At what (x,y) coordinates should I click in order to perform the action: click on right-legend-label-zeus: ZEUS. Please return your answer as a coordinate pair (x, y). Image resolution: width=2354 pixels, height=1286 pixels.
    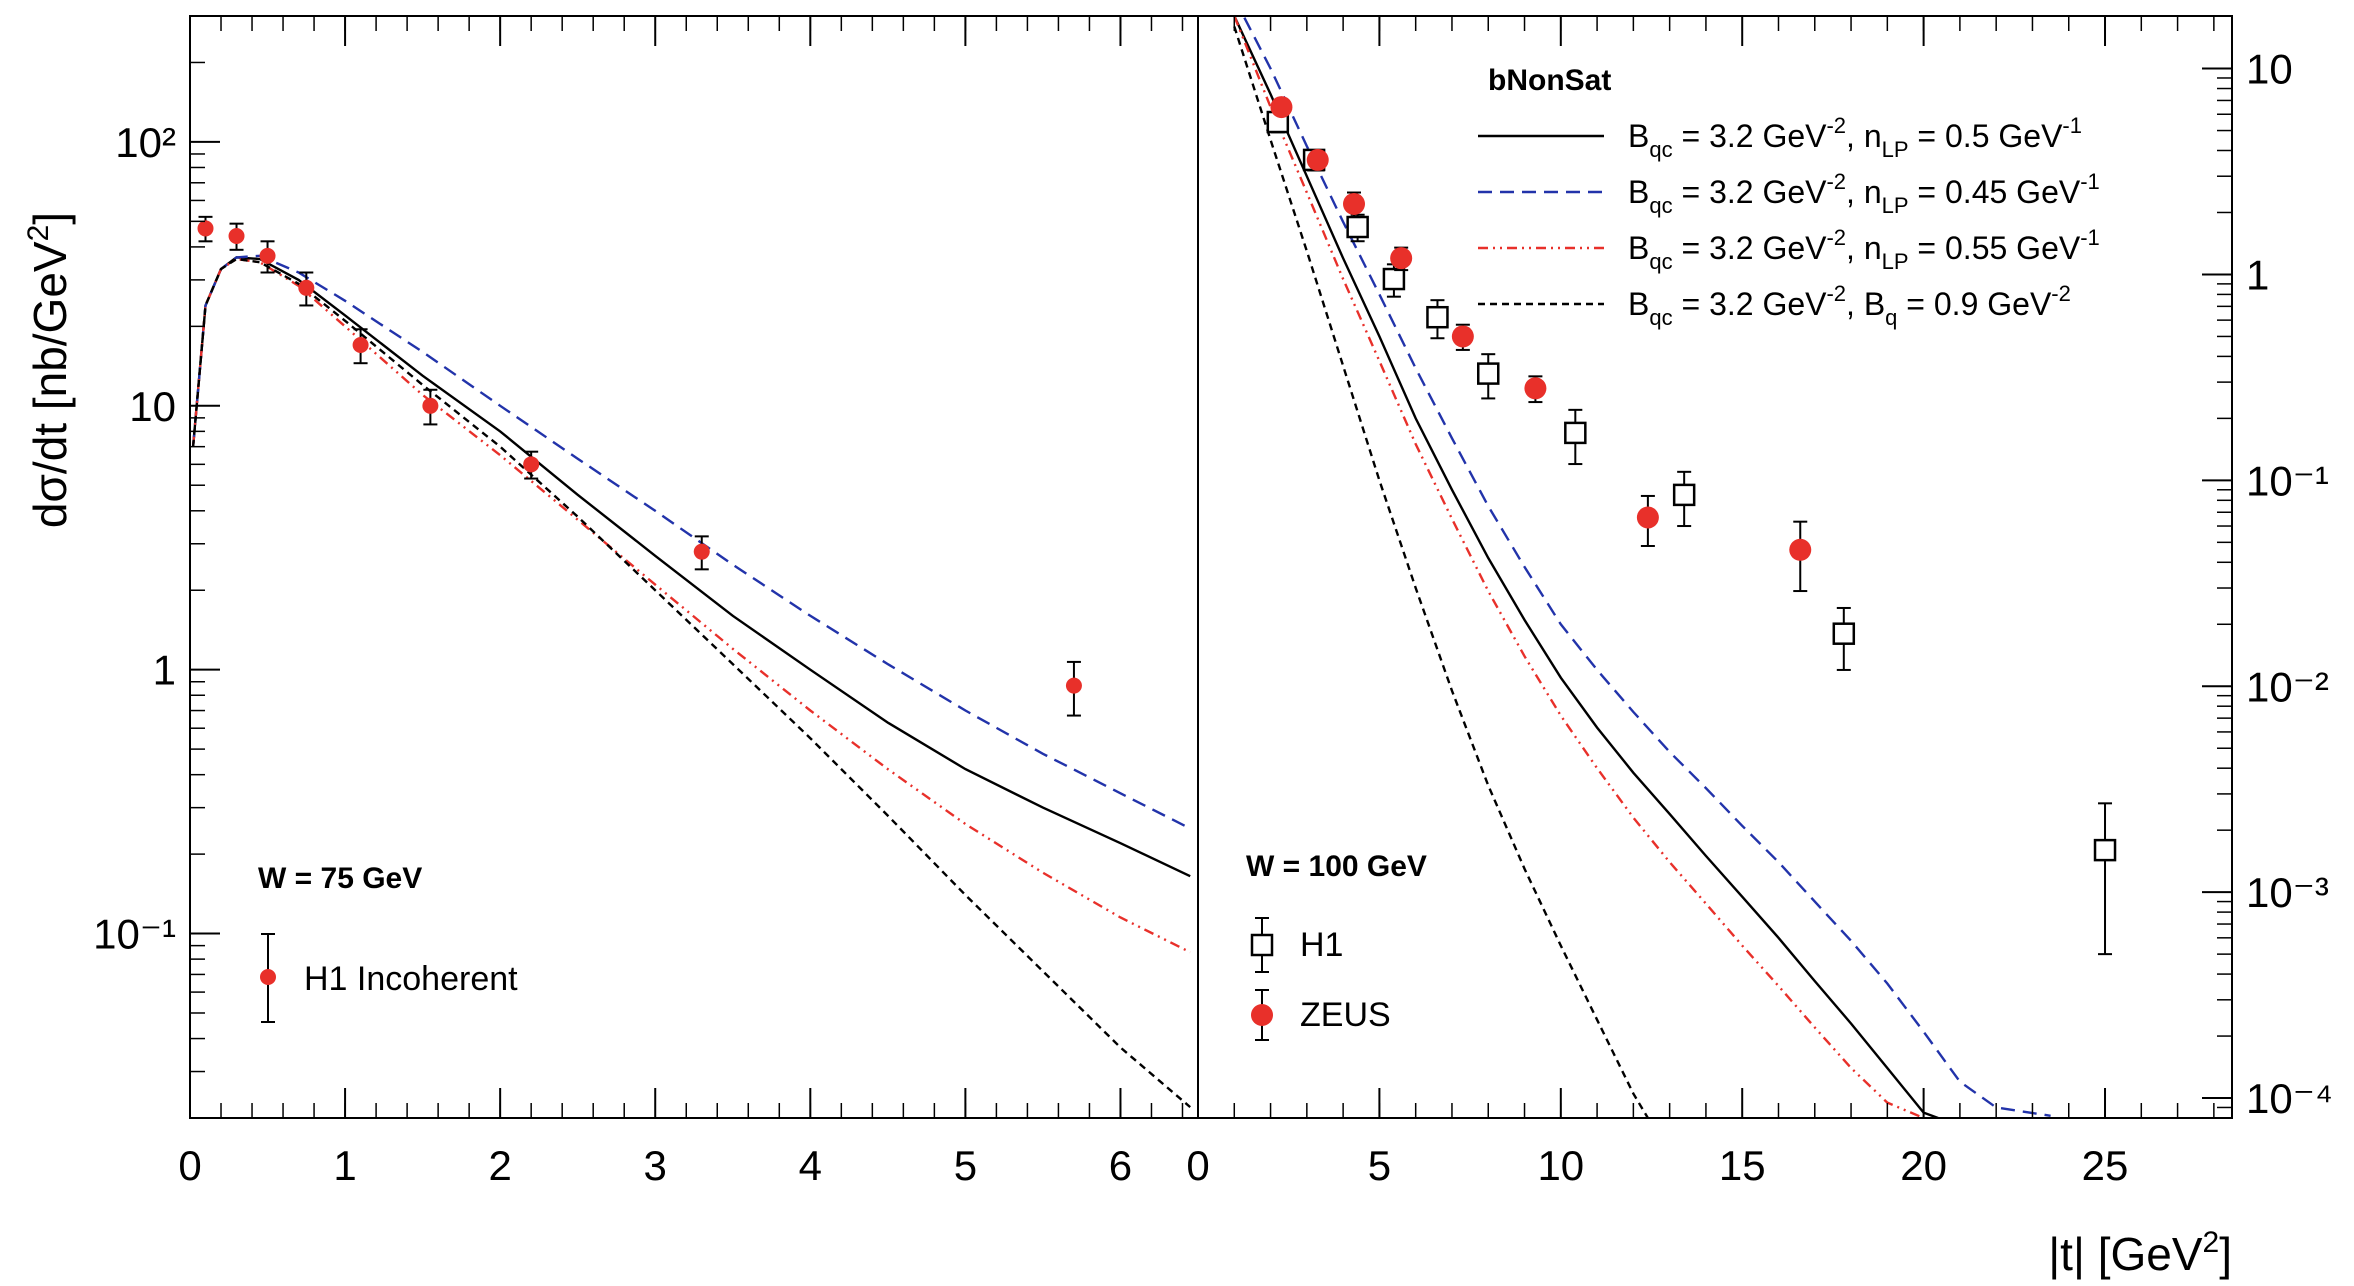
    Looking at the image, I should click on (1345, 1015).